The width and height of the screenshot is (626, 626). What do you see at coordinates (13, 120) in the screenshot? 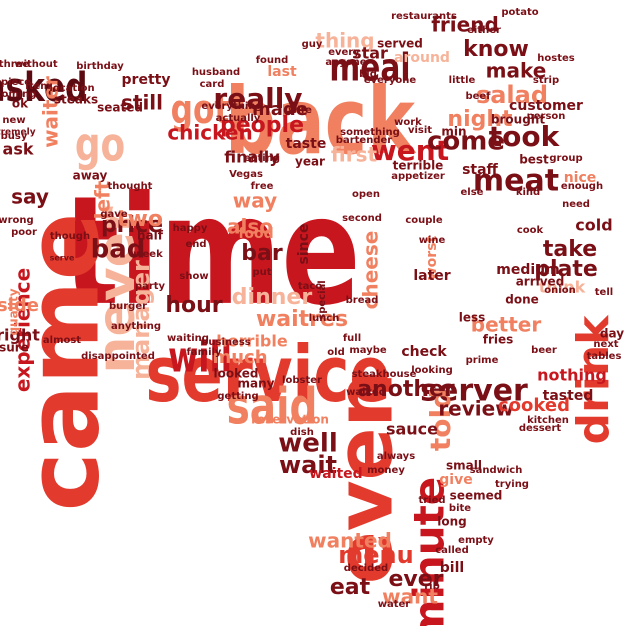
I see `word-new: new` at bounding box center [13, 120].